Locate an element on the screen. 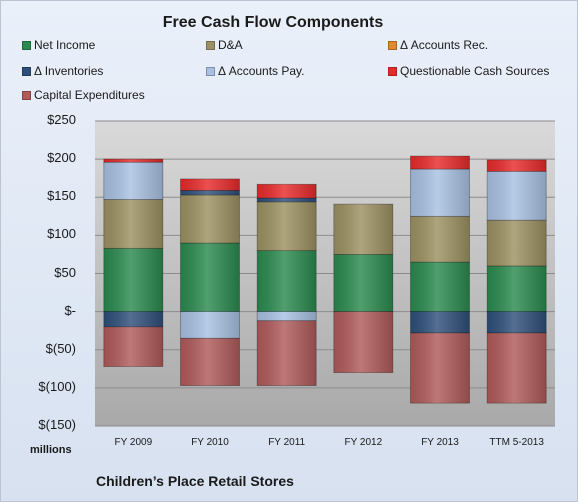 The image size is (578, 502). legend-item: Δ Inventories is located at coordinates (62, 71).